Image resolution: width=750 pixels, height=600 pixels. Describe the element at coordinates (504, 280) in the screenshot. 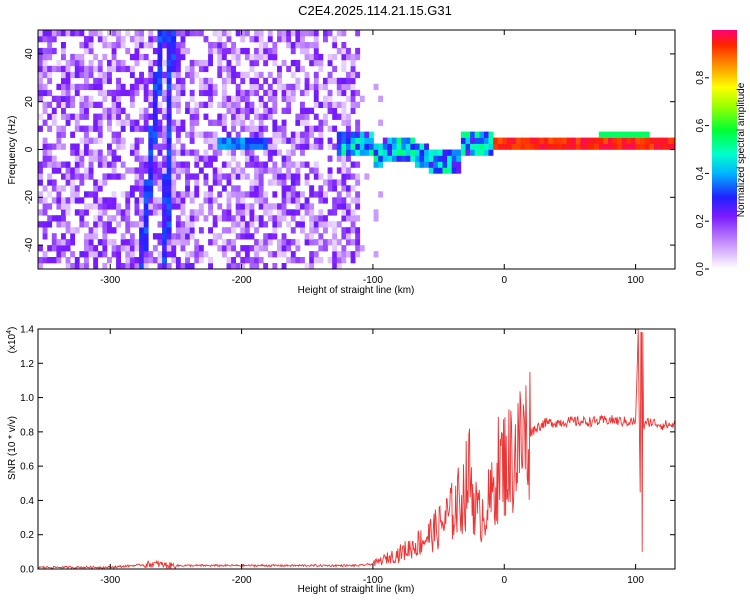

I see `x-tick-label: 0` at that location.